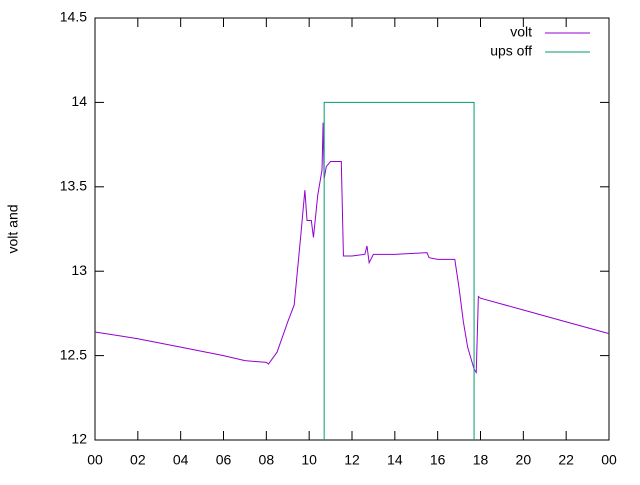  I want to click on legend-label: volt, so click(521, 32).